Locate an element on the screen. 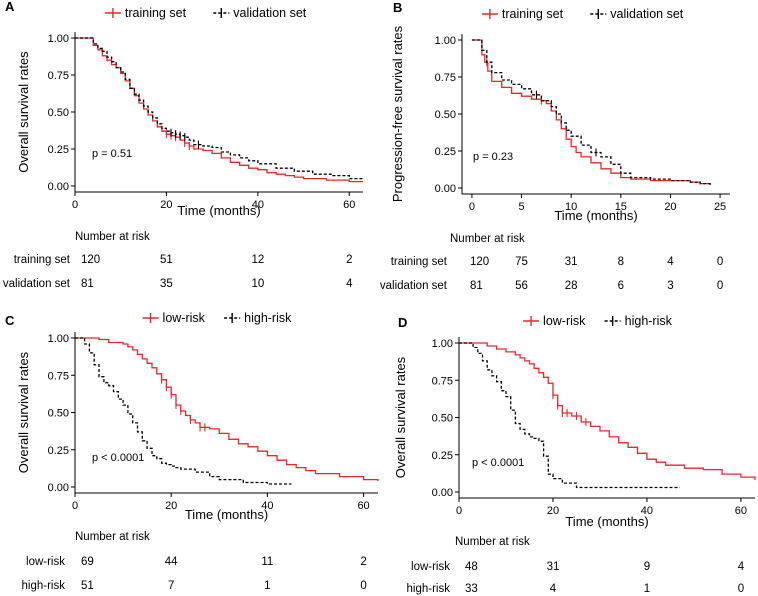 The image size is (758, 596). risk-row-label: low-risk is located at coordinates (45, 562).